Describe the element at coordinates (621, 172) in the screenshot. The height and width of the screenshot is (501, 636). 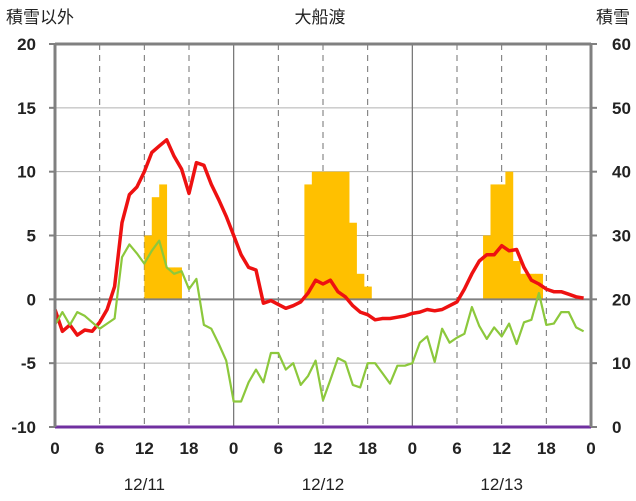
I see `right-tick-label: 40` at that location.